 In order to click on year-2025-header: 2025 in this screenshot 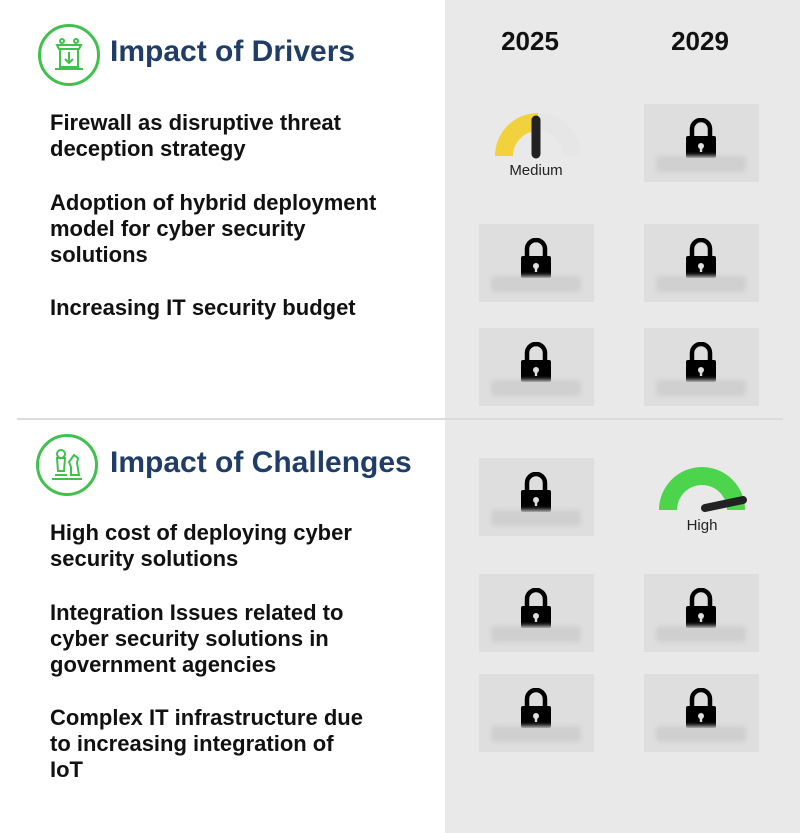, I will do `click(530, 41)`.